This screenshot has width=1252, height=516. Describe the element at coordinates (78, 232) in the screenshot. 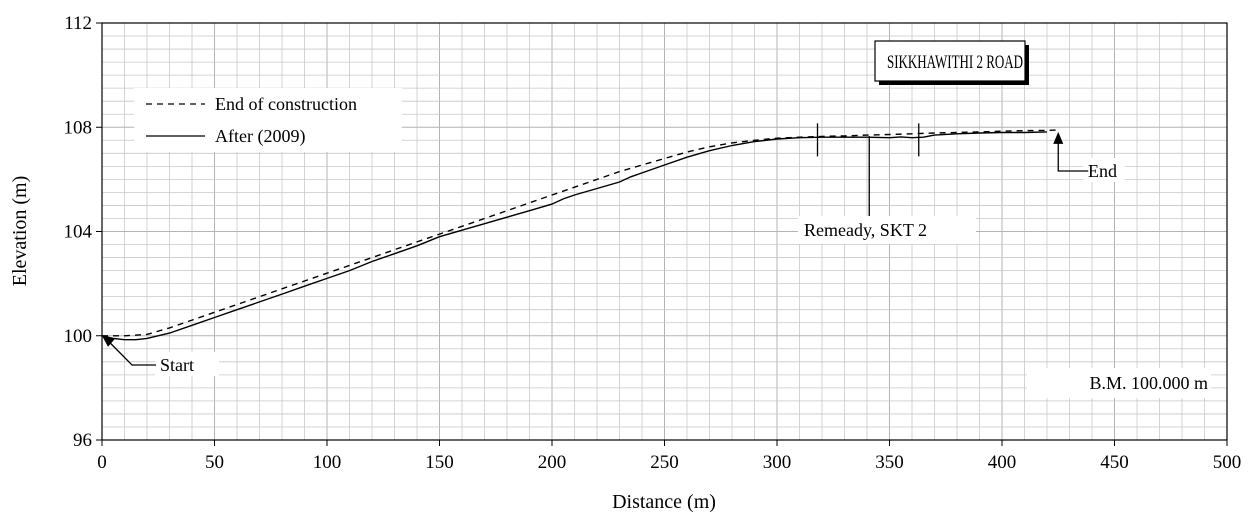

I see `y-tick-label: 104` at that location.